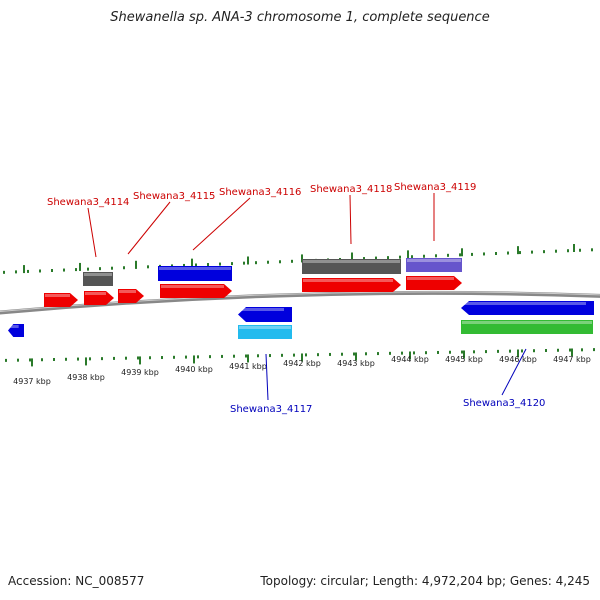  What do you see at coordinates (410, 359) in the screenshot?
I see `ruler-label: 4944 kbp` at bounding box center [410, 359].